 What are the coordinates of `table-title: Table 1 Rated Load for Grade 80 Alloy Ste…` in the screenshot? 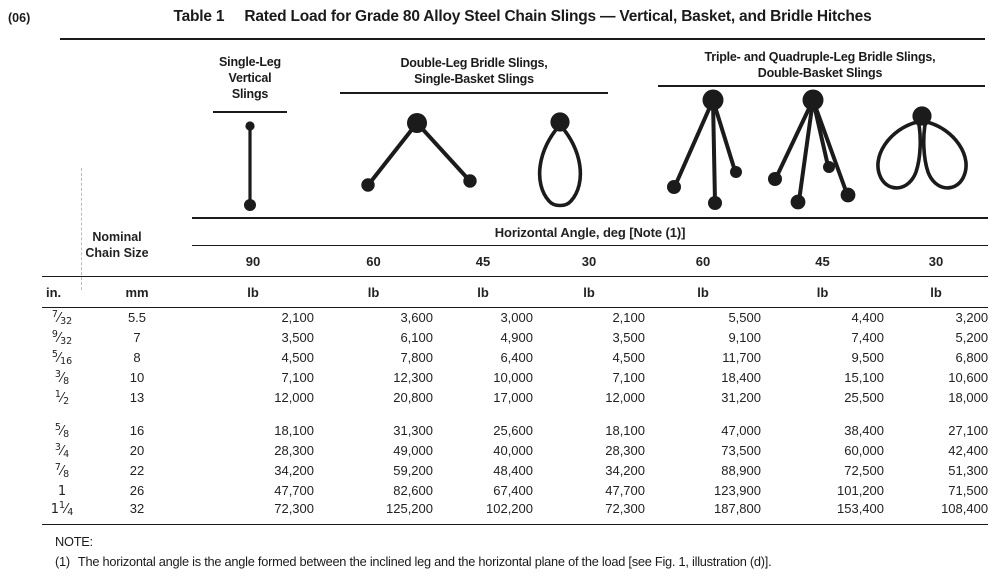 It's located at (522, 17).